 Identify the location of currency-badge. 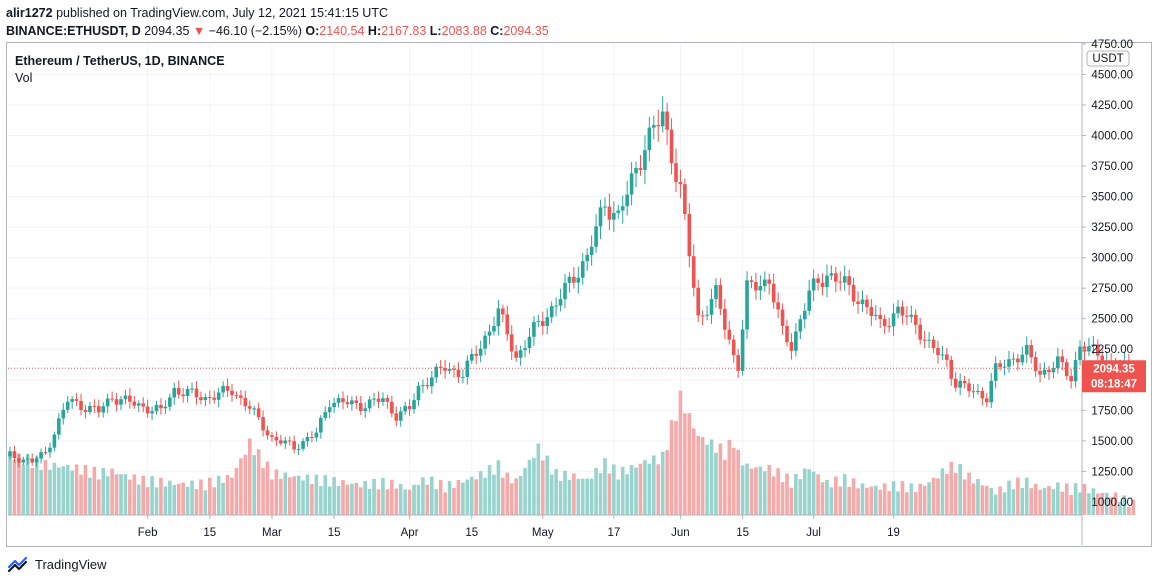
(1108, 58).